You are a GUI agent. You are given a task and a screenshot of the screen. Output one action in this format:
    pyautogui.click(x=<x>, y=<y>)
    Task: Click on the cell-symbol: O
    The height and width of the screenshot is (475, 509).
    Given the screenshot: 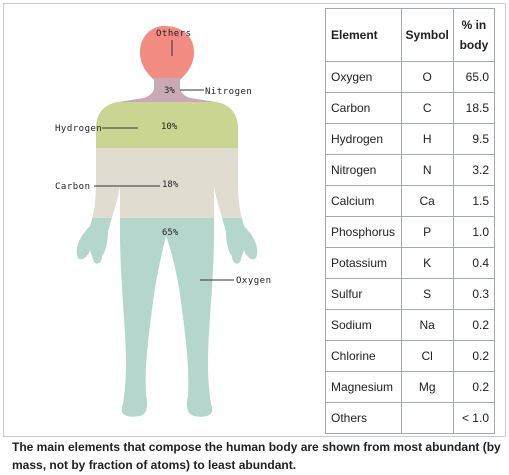 What is the action you would take?
    pyautogui.click(x=427, y=77)
    